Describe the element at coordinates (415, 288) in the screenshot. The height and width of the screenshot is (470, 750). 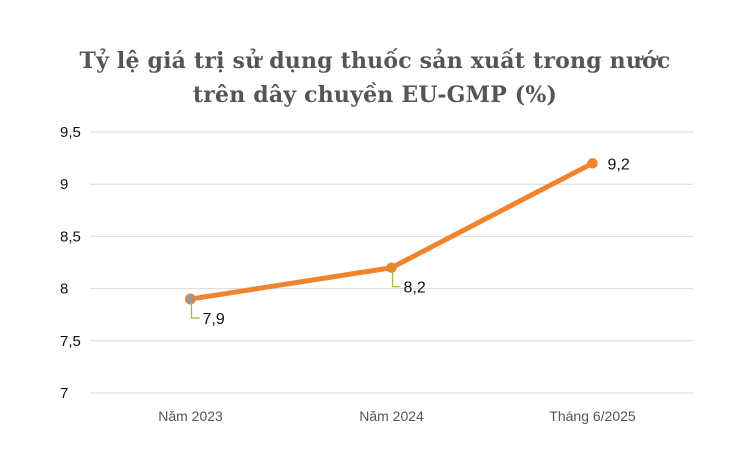
I see `data-label: 8,2` at that location.